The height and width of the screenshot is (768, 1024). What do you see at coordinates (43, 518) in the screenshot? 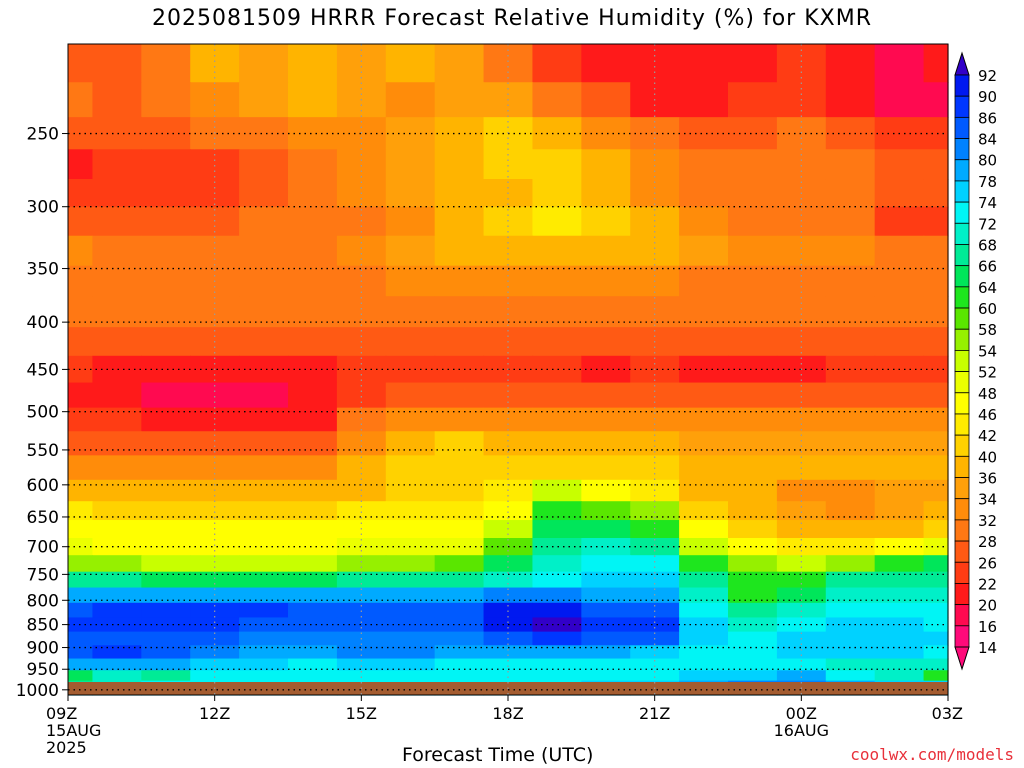
I see `y-tick-label: 650` at bounding box center [43, 518].